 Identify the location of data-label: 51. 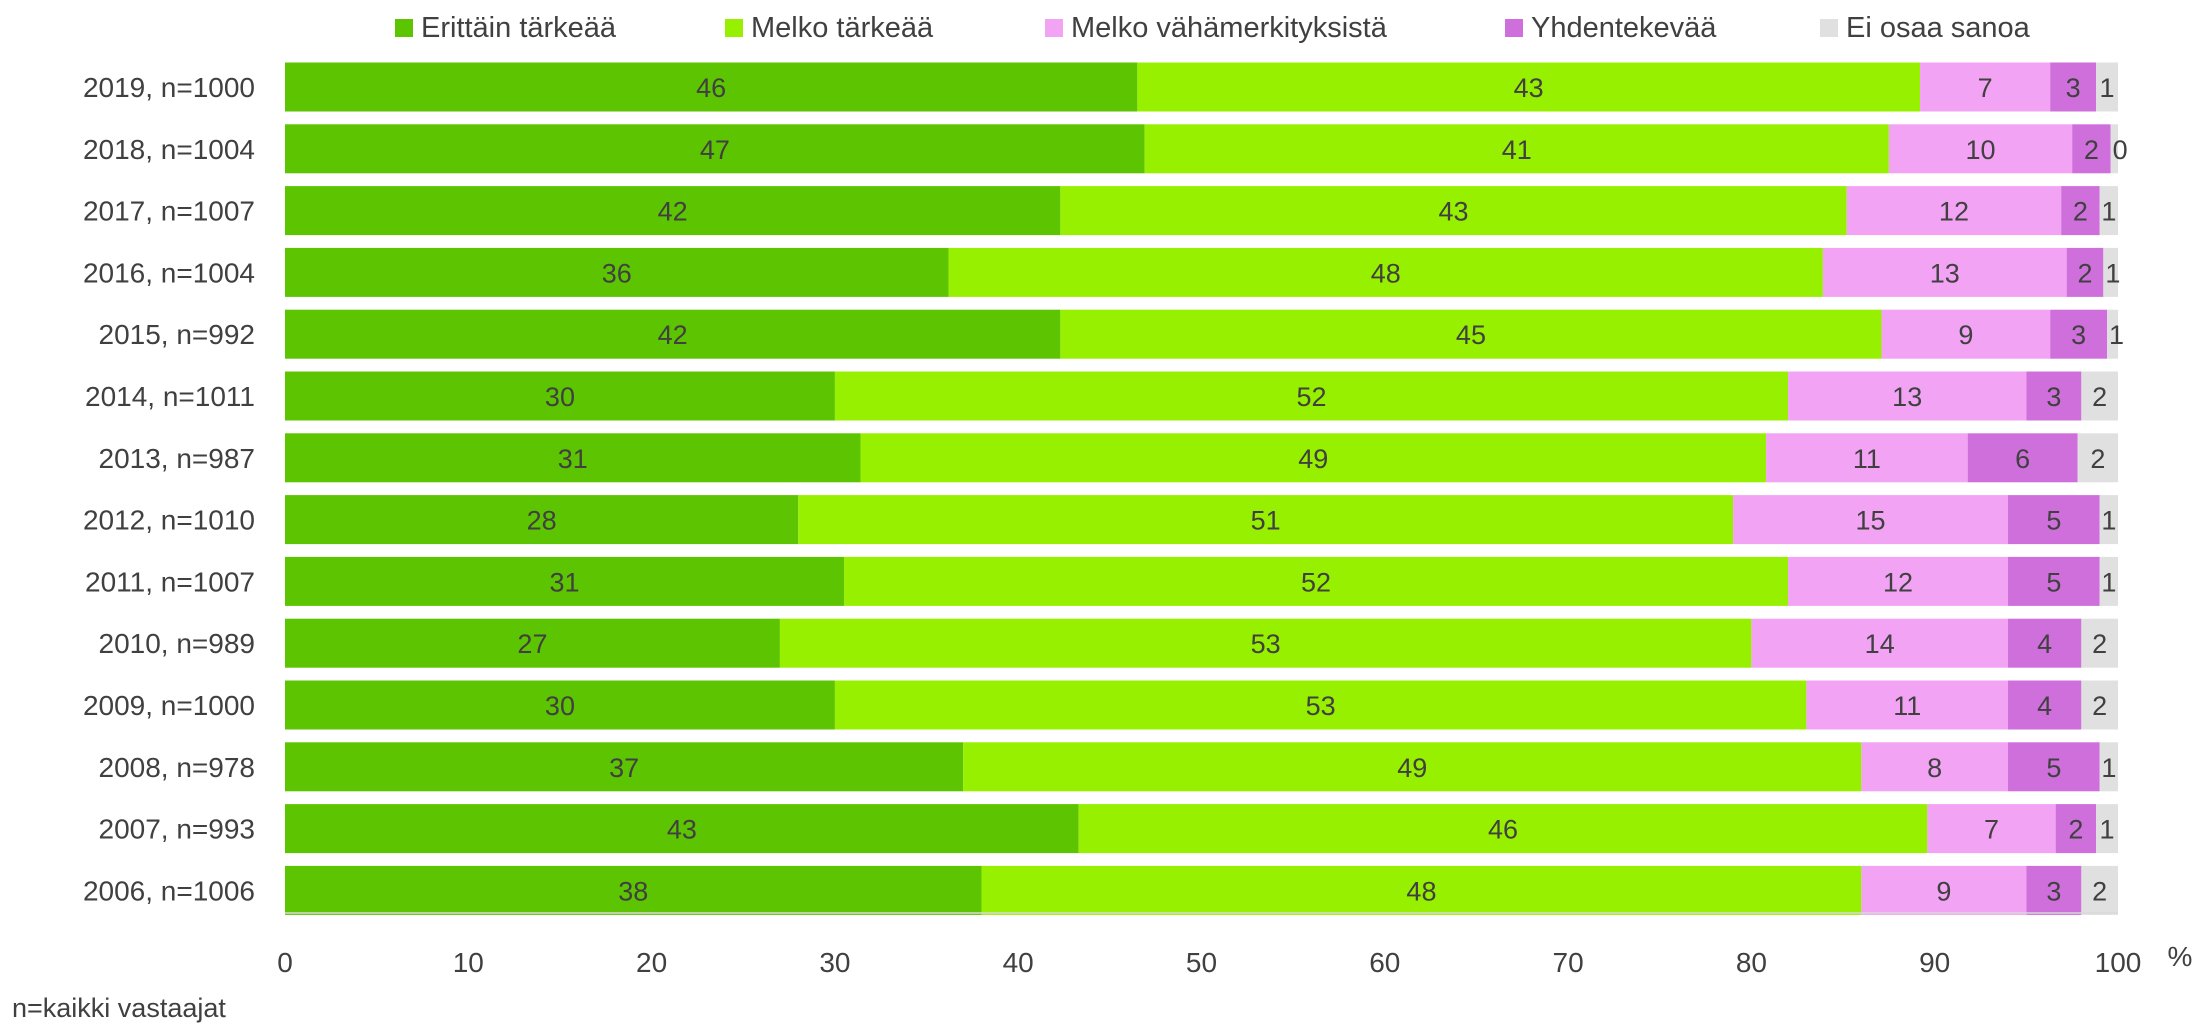
(1266, 521).